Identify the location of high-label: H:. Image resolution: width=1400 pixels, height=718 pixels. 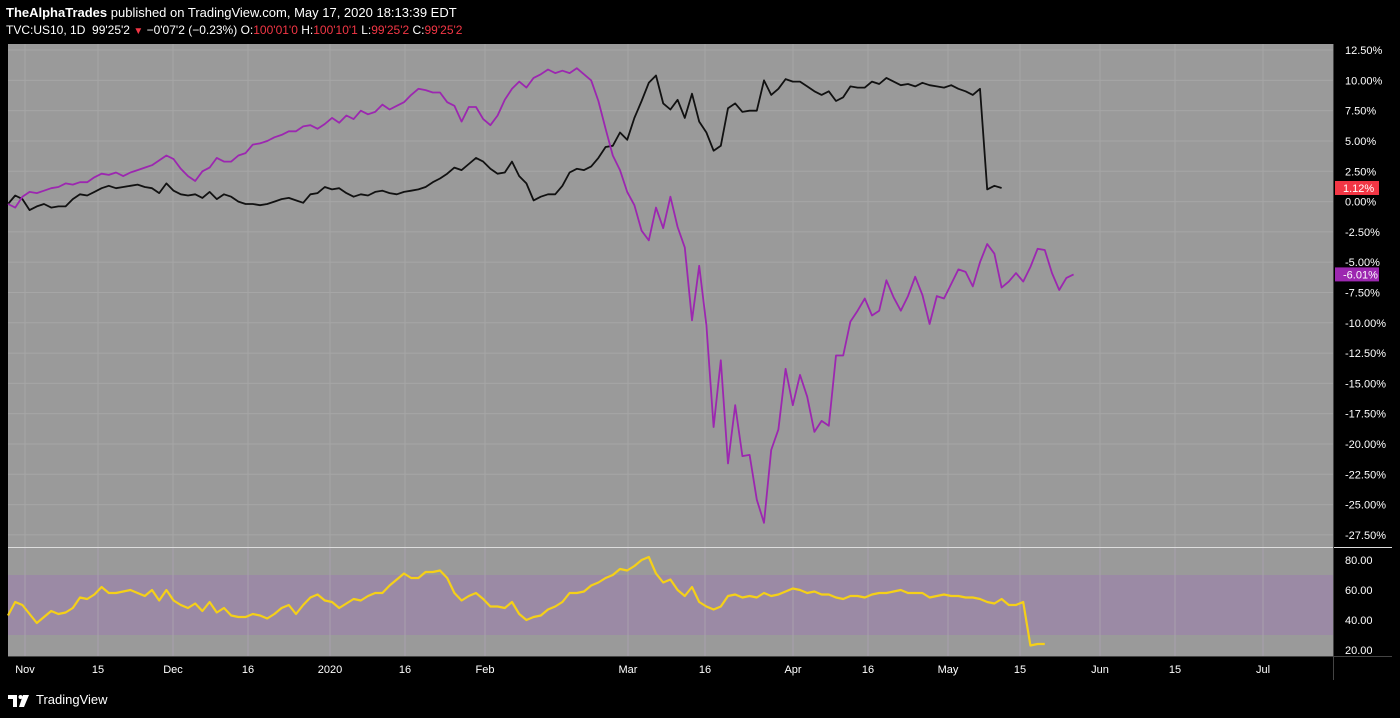
(307, 30).